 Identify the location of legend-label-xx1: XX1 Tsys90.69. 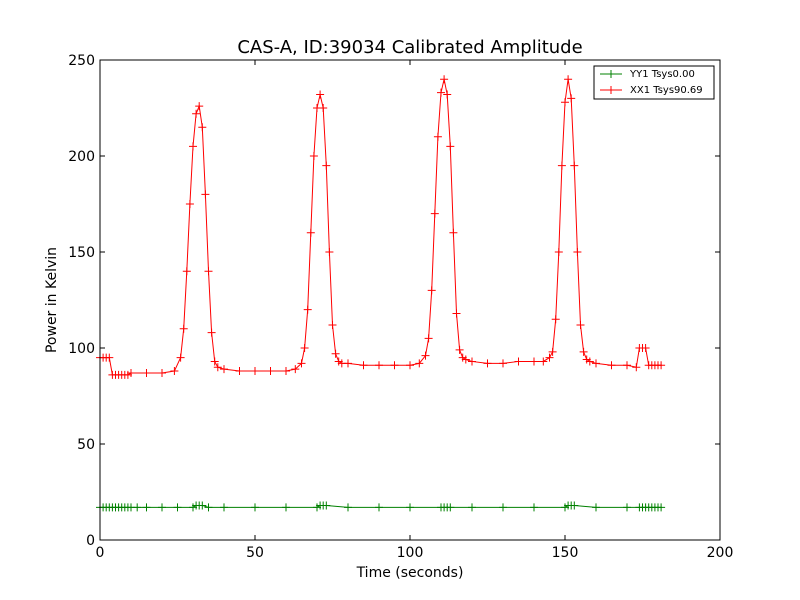
(666, 90).